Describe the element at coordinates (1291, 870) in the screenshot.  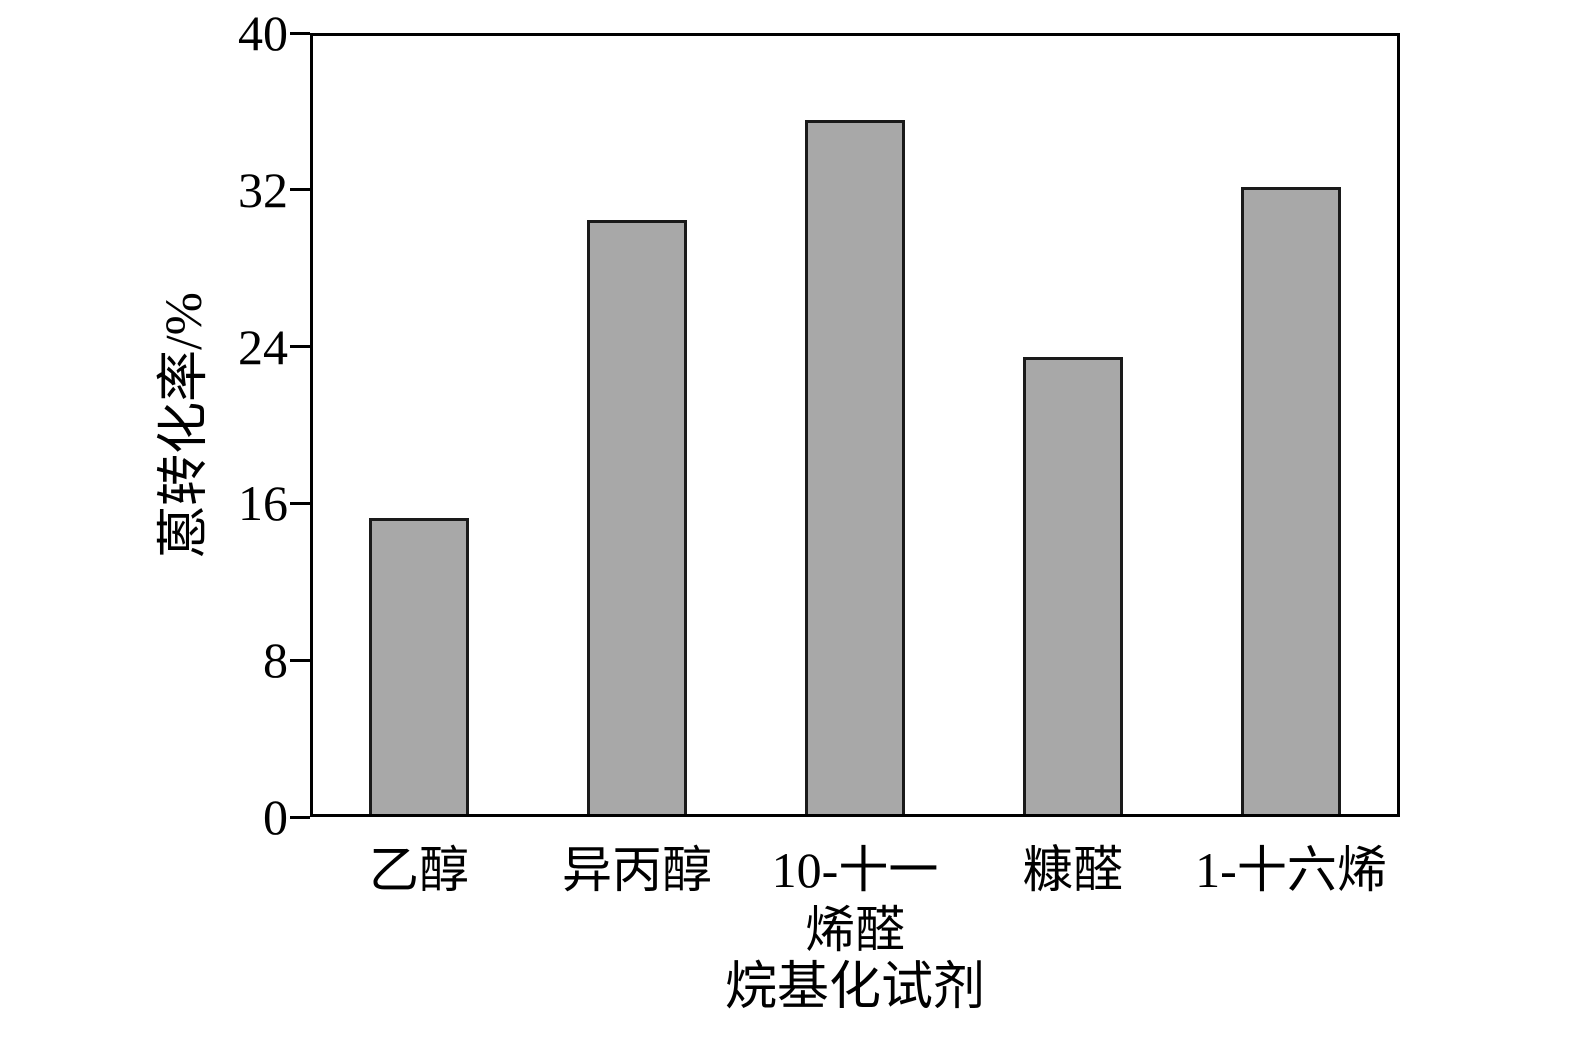
I see `x-category-label-5: 1-十六烯` at that location.